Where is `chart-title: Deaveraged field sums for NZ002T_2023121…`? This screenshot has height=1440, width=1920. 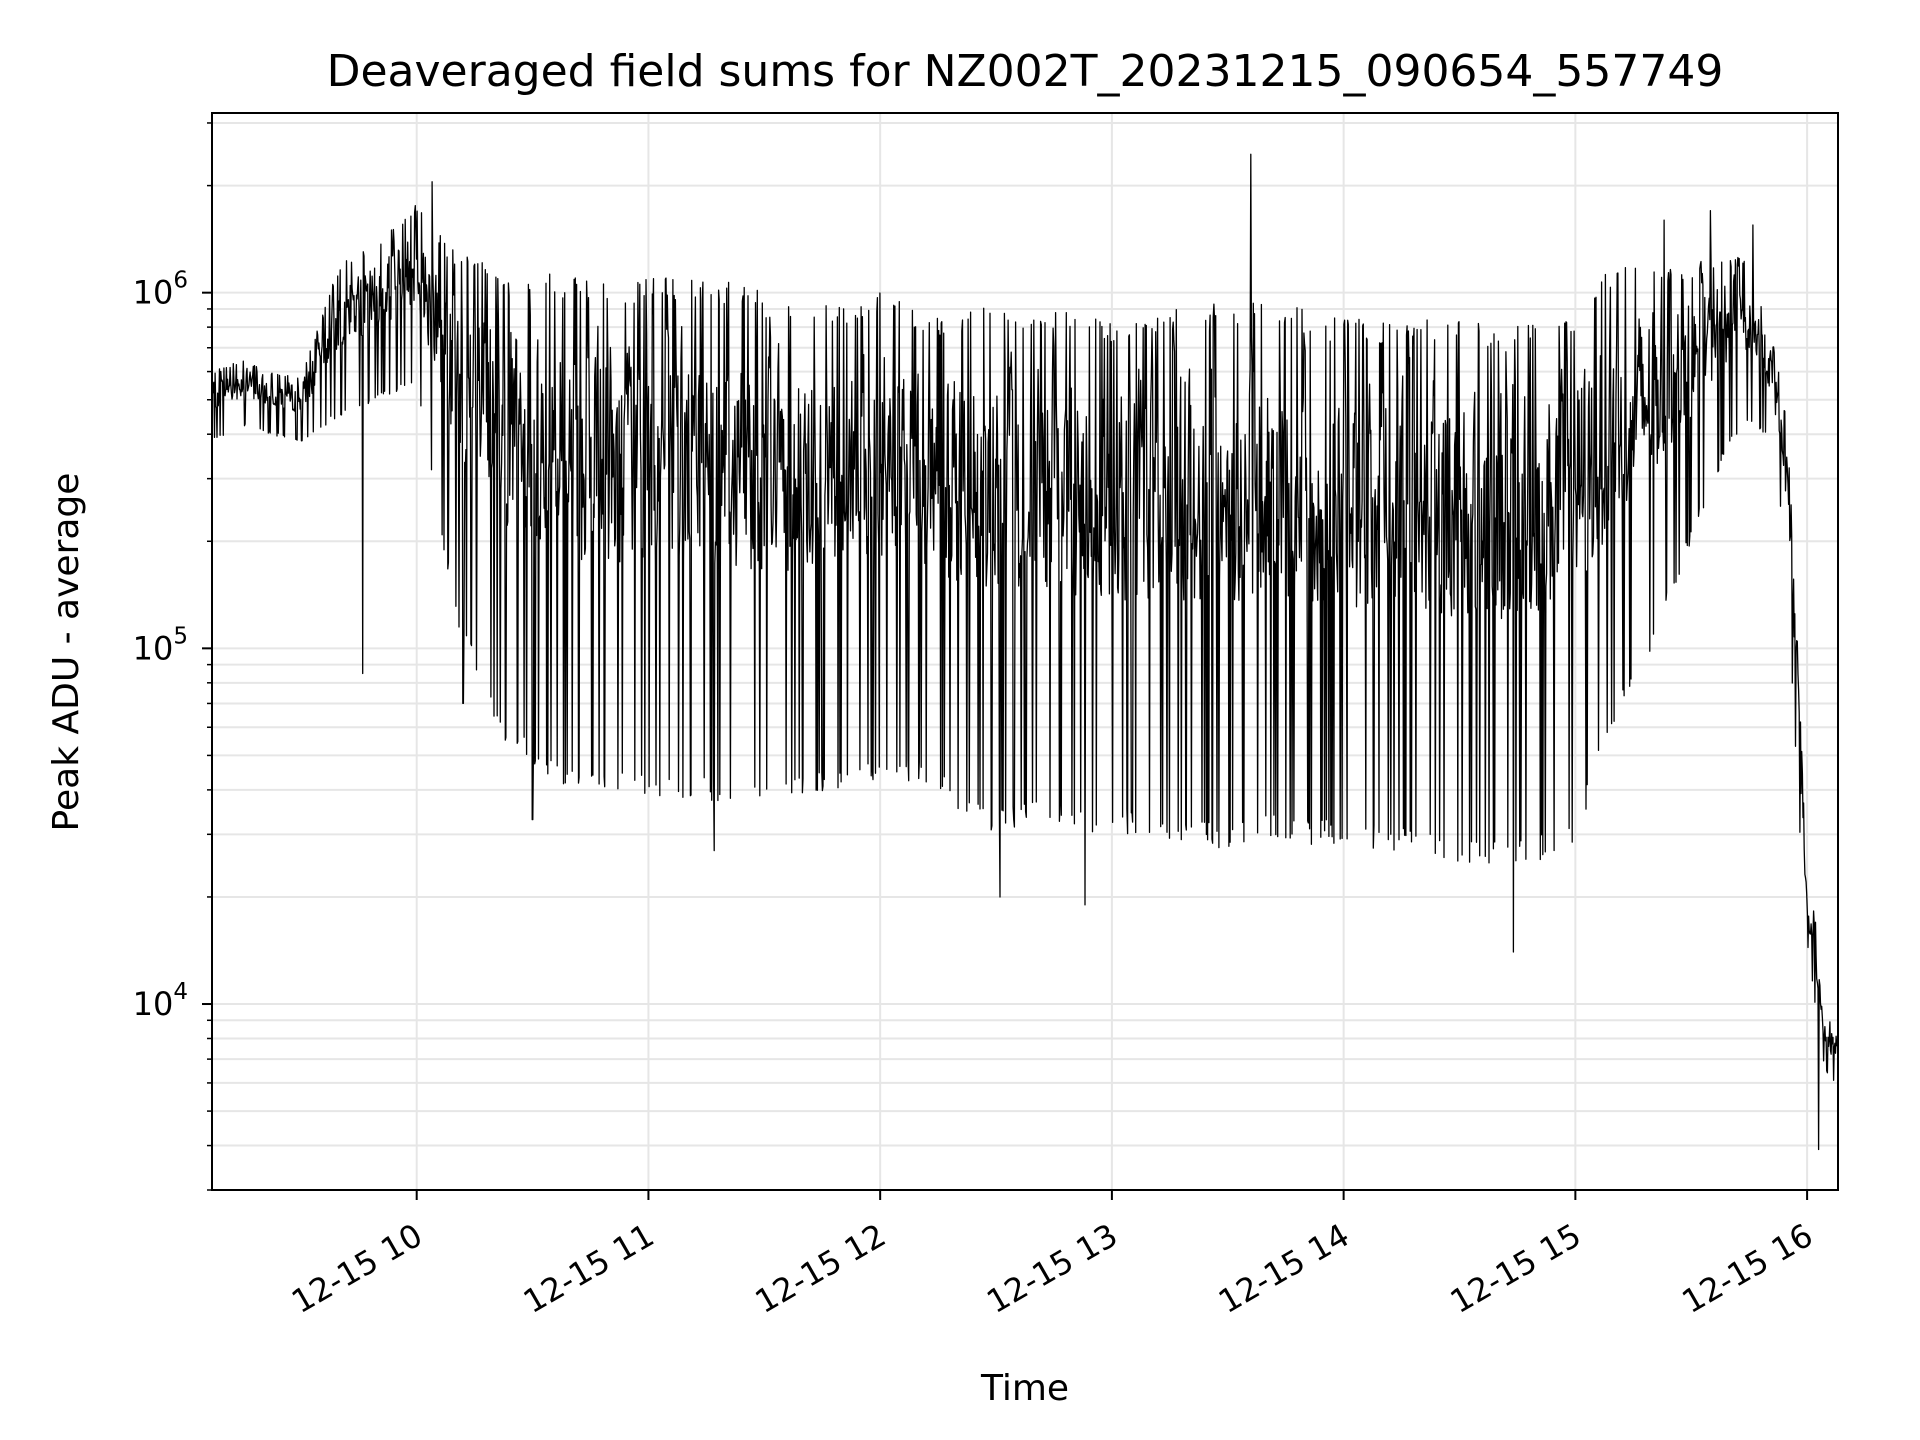 chart-title: Deaveraged field sums for NZ002T_2023121… is located at coordinates (1025, 71).